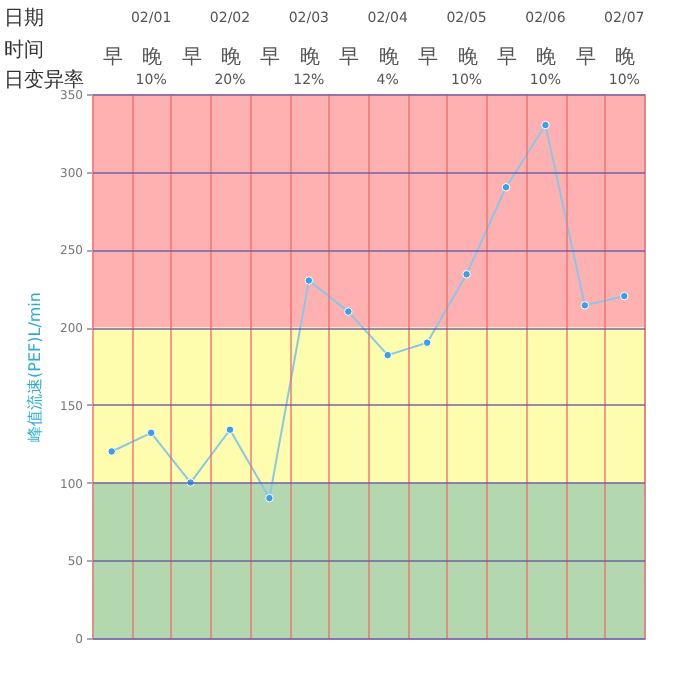  I want to click on text: 日期, so click(24, 18).